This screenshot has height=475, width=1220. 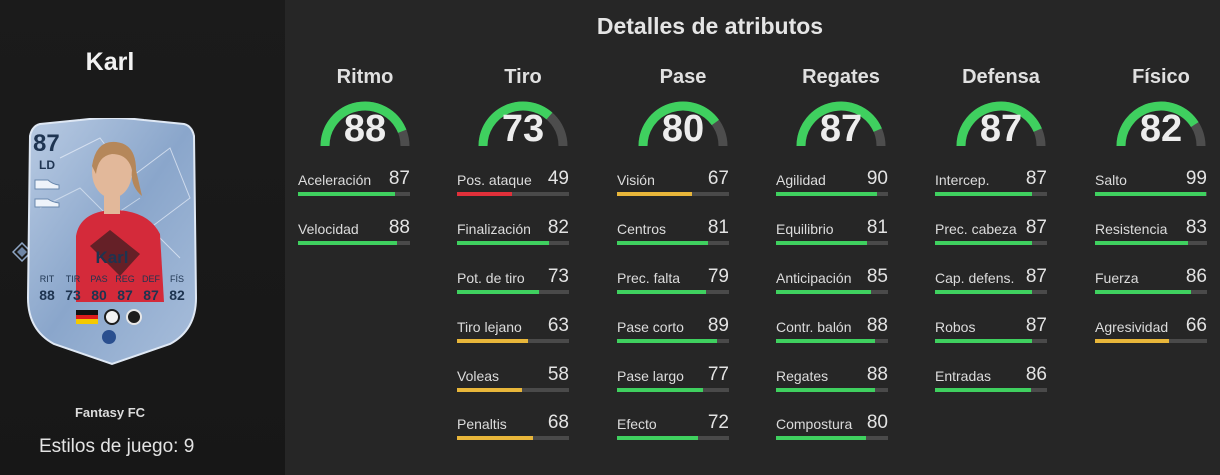 What do you see at coordinates (650, 327) in the screenshot?
I see `attribute-name: Pase corto` at bounding box center [650, 327].